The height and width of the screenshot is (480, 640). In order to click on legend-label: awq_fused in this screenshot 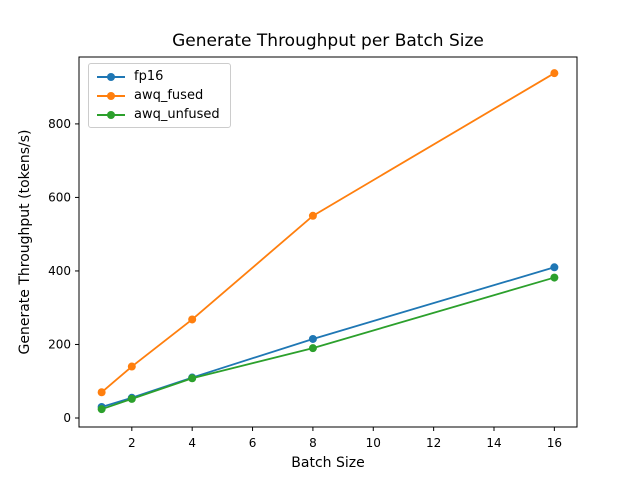, I will do `click(169, 95)`.